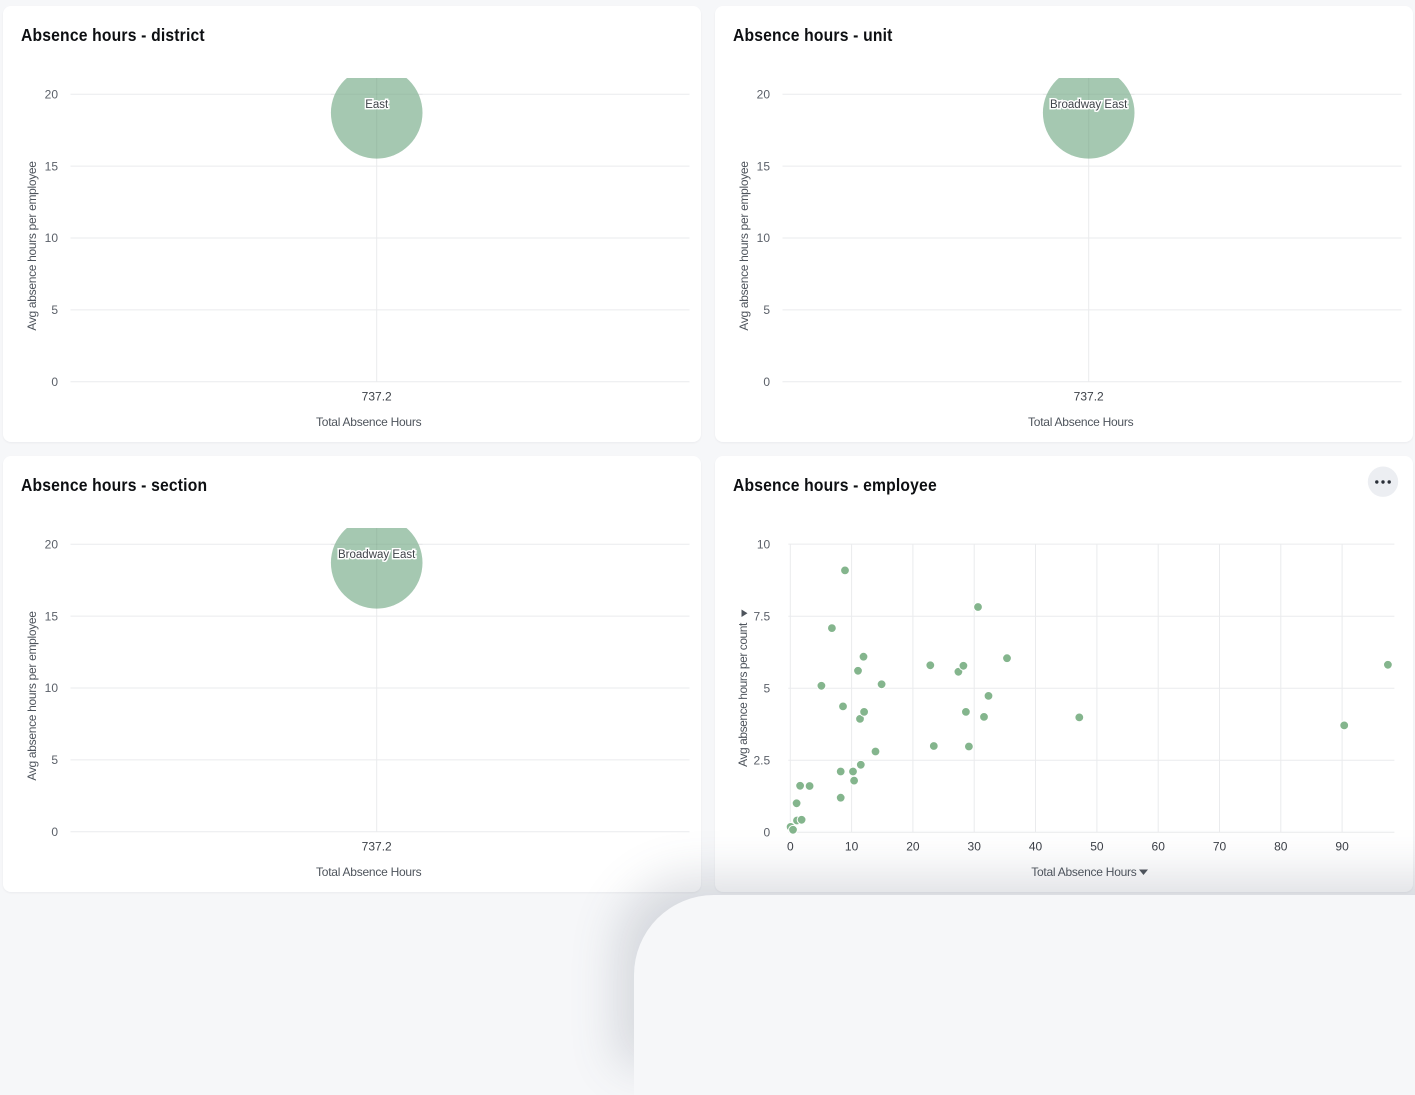 This screenshot has height=1095, width=1415. I want to click on svg-text: 80, so click(1281, 847).